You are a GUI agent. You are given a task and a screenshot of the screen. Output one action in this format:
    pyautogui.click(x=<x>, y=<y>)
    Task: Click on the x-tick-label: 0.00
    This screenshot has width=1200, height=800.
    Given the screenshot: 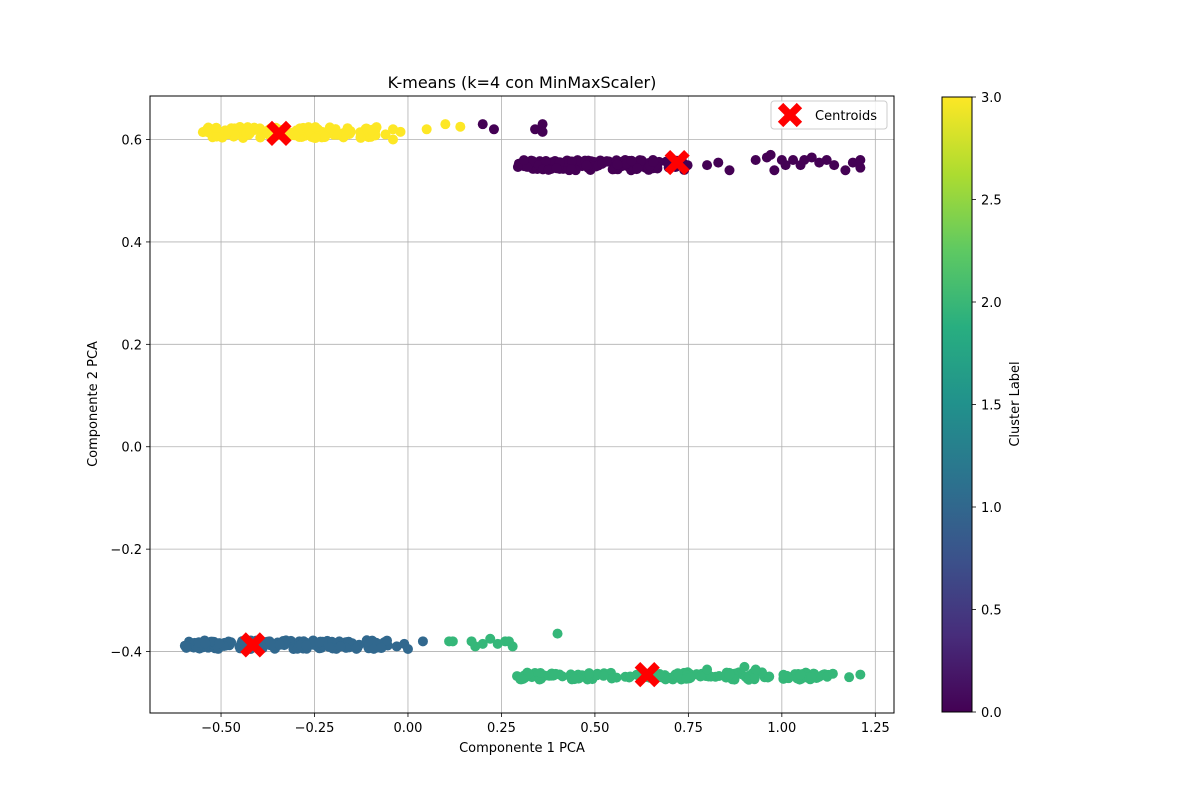 What is the action you would take?
    pyautogui.click(x=407, y=728)
    